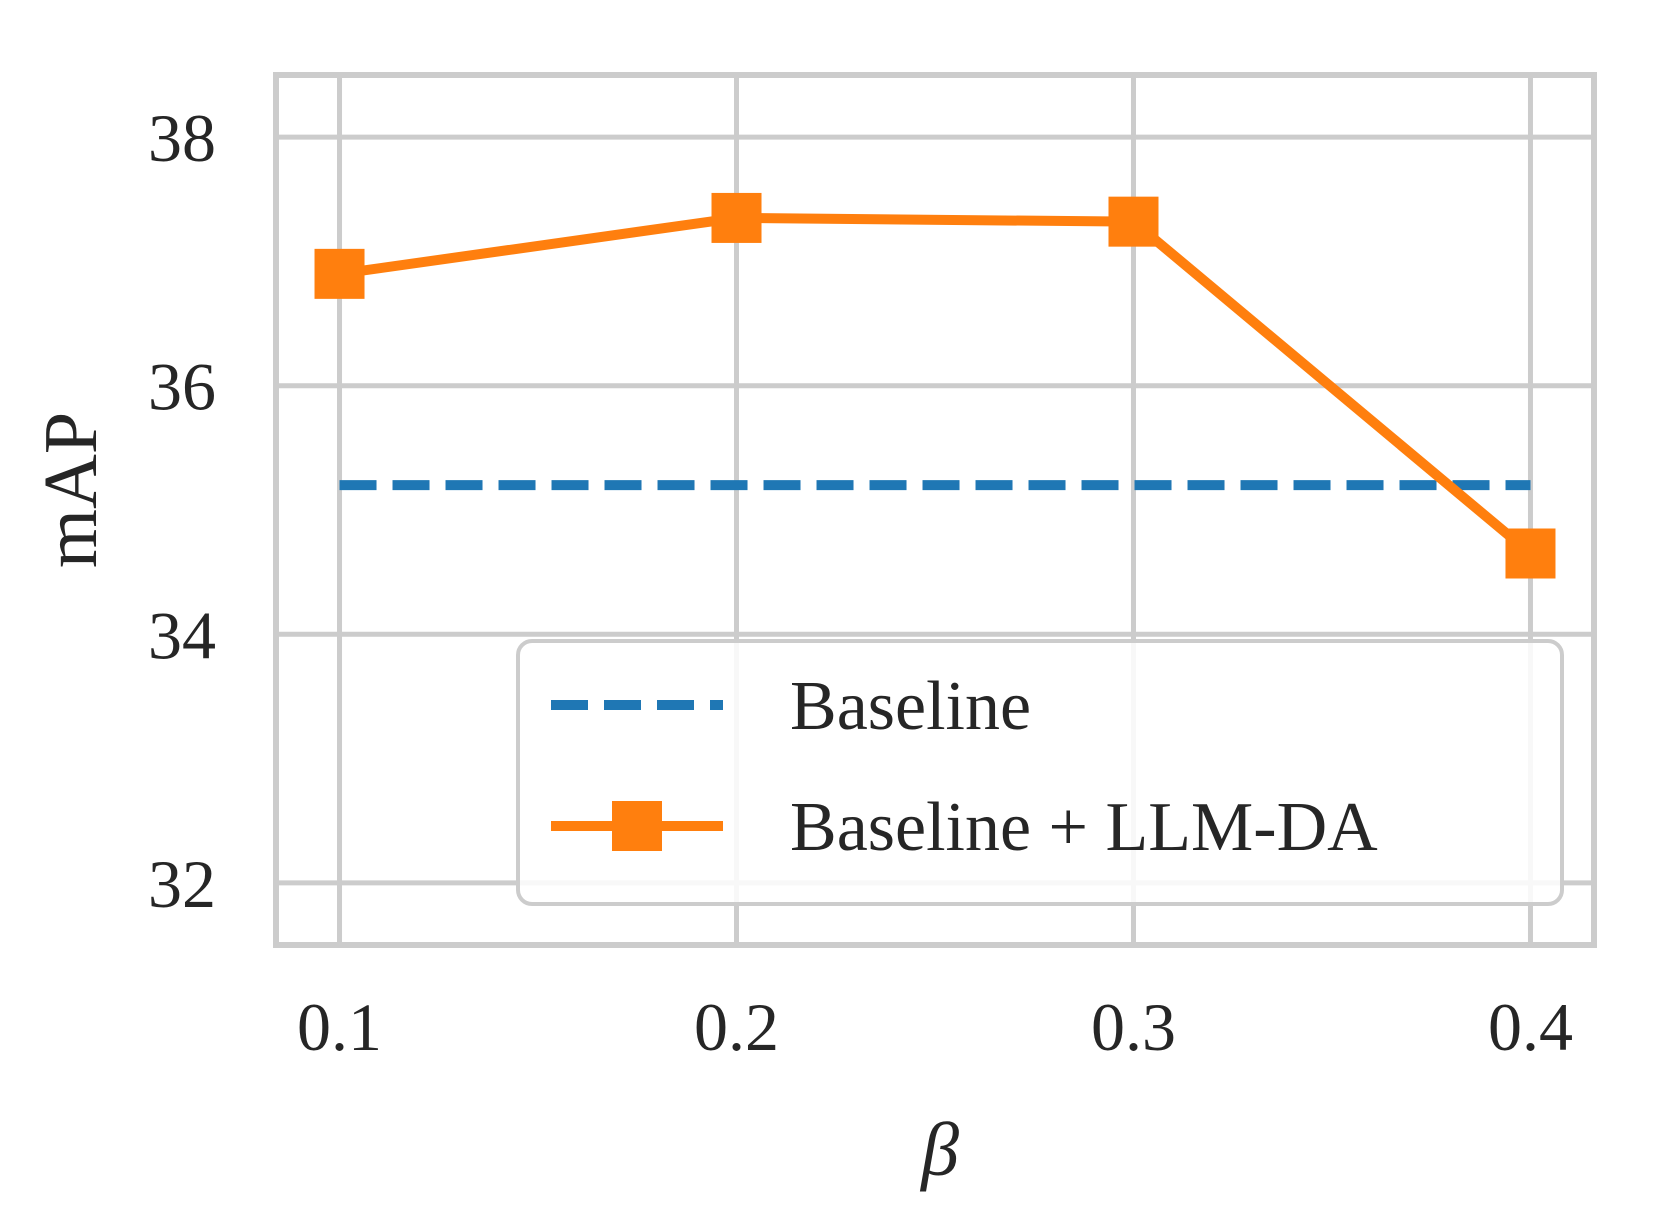 Image resolution: width=1659 pixels, height=1210 pixels. I want to click on y-tick-label-0: 32, so click(182, 884).